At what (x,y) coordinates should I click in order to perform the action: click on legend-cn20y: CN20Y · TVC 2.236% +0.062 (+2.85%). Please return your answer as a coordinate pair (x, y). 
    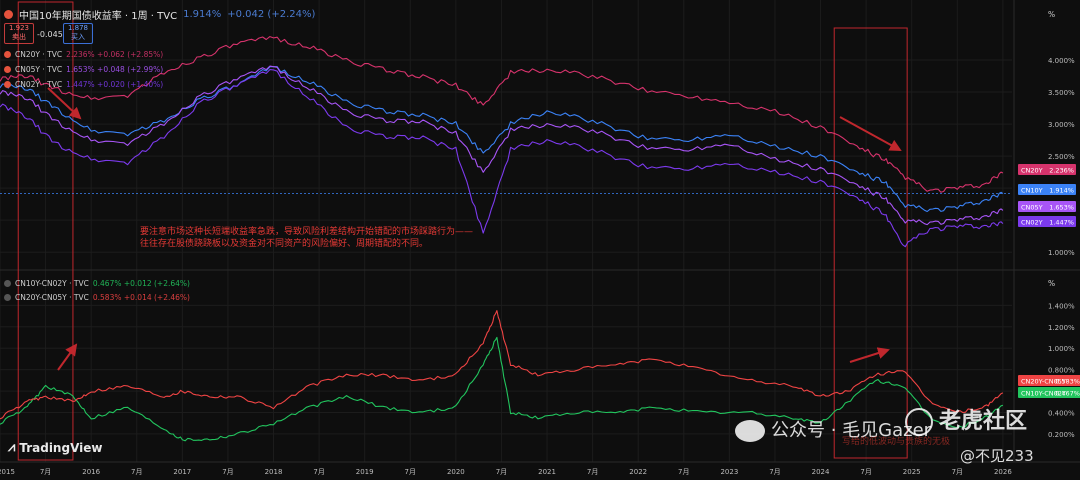
    Looking at the image, I should click on (83, 54).